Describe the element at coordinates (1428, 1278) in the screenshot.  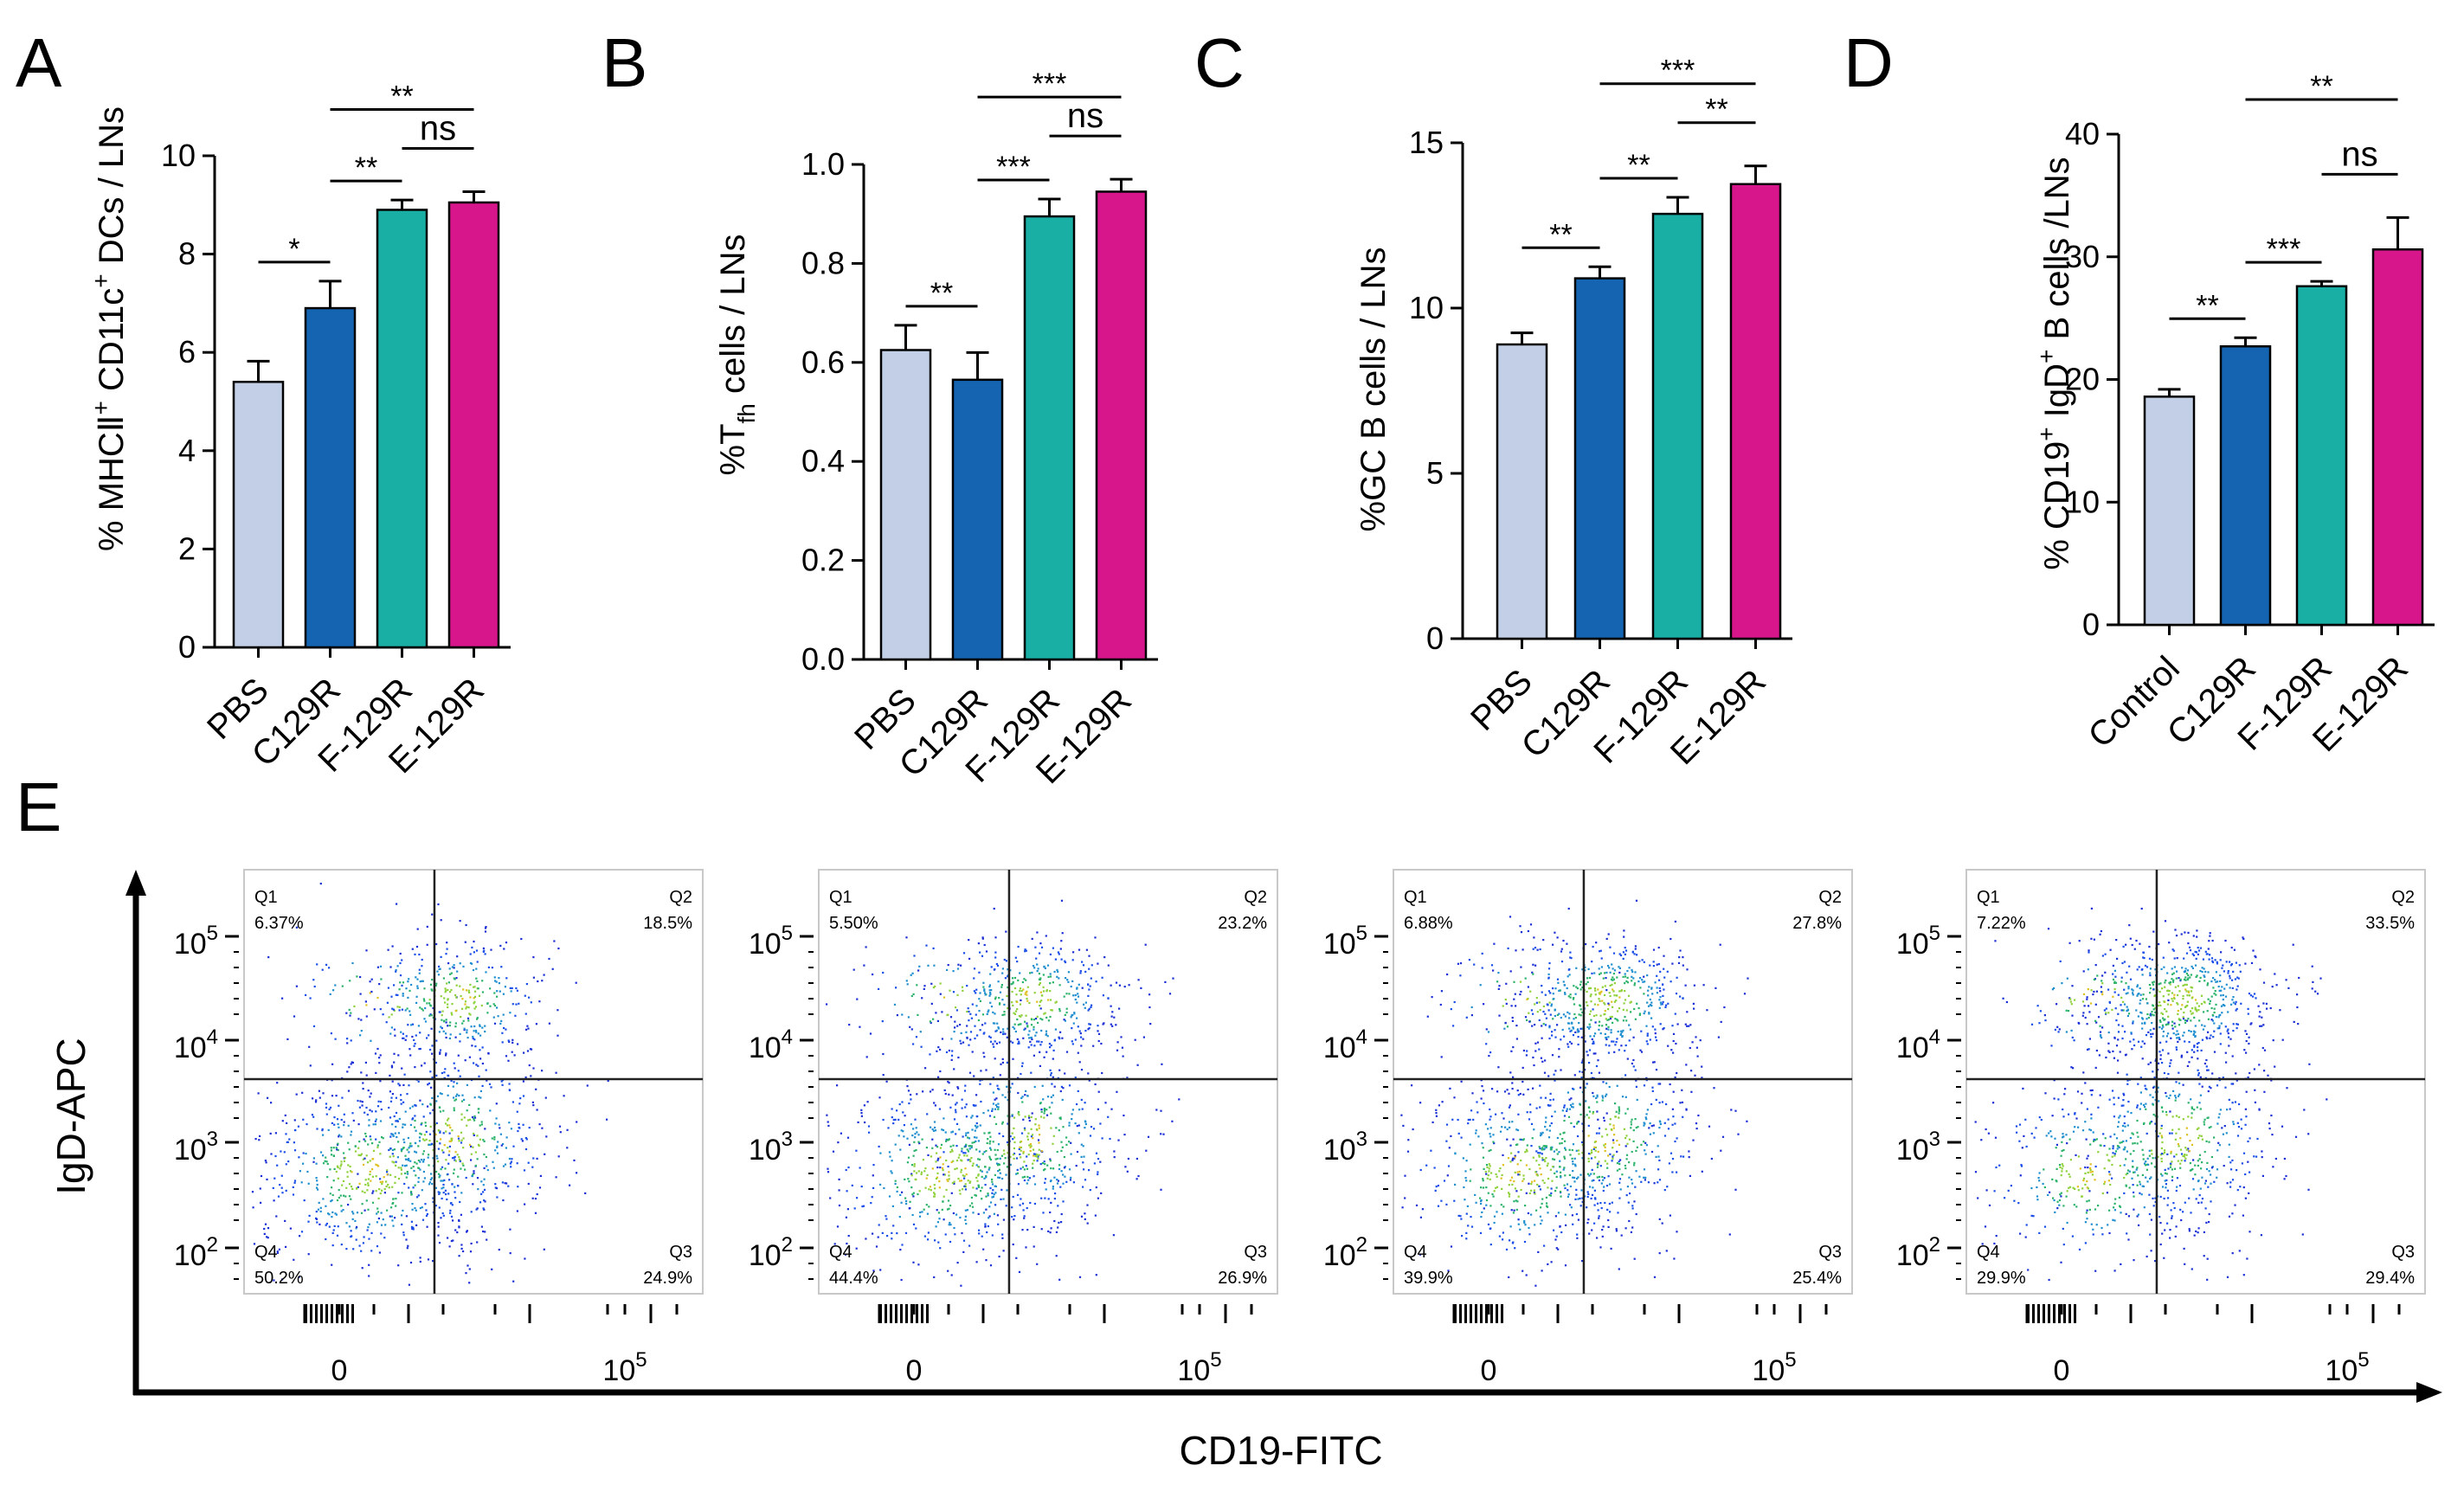
I see `quadrant-percent: 39.9%` at that location.